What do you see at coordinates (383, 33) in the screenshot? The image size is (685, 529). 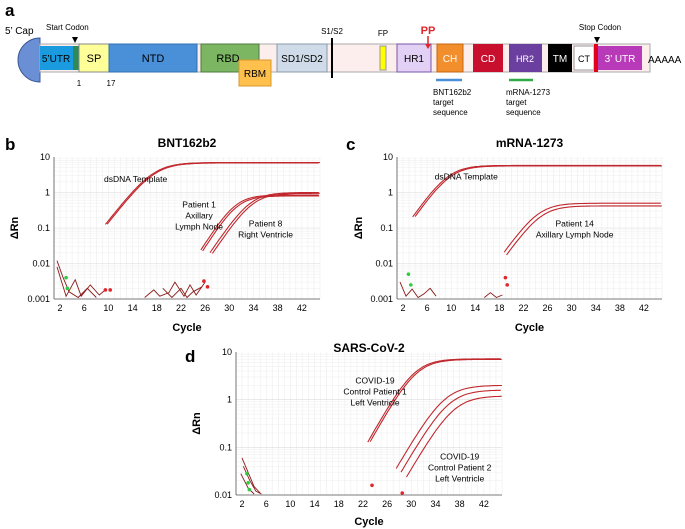 I see `fp-label: FP` at bounding box center [383, 33].